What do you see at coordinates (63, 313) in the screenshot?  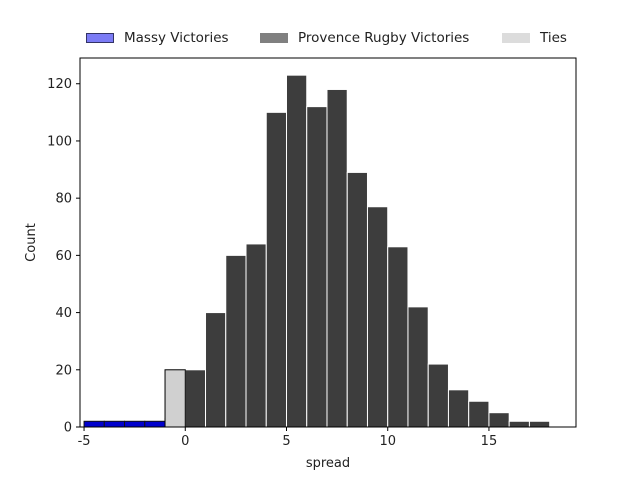 I see `y-tick-label: 40` at bounding box center [63, 313].